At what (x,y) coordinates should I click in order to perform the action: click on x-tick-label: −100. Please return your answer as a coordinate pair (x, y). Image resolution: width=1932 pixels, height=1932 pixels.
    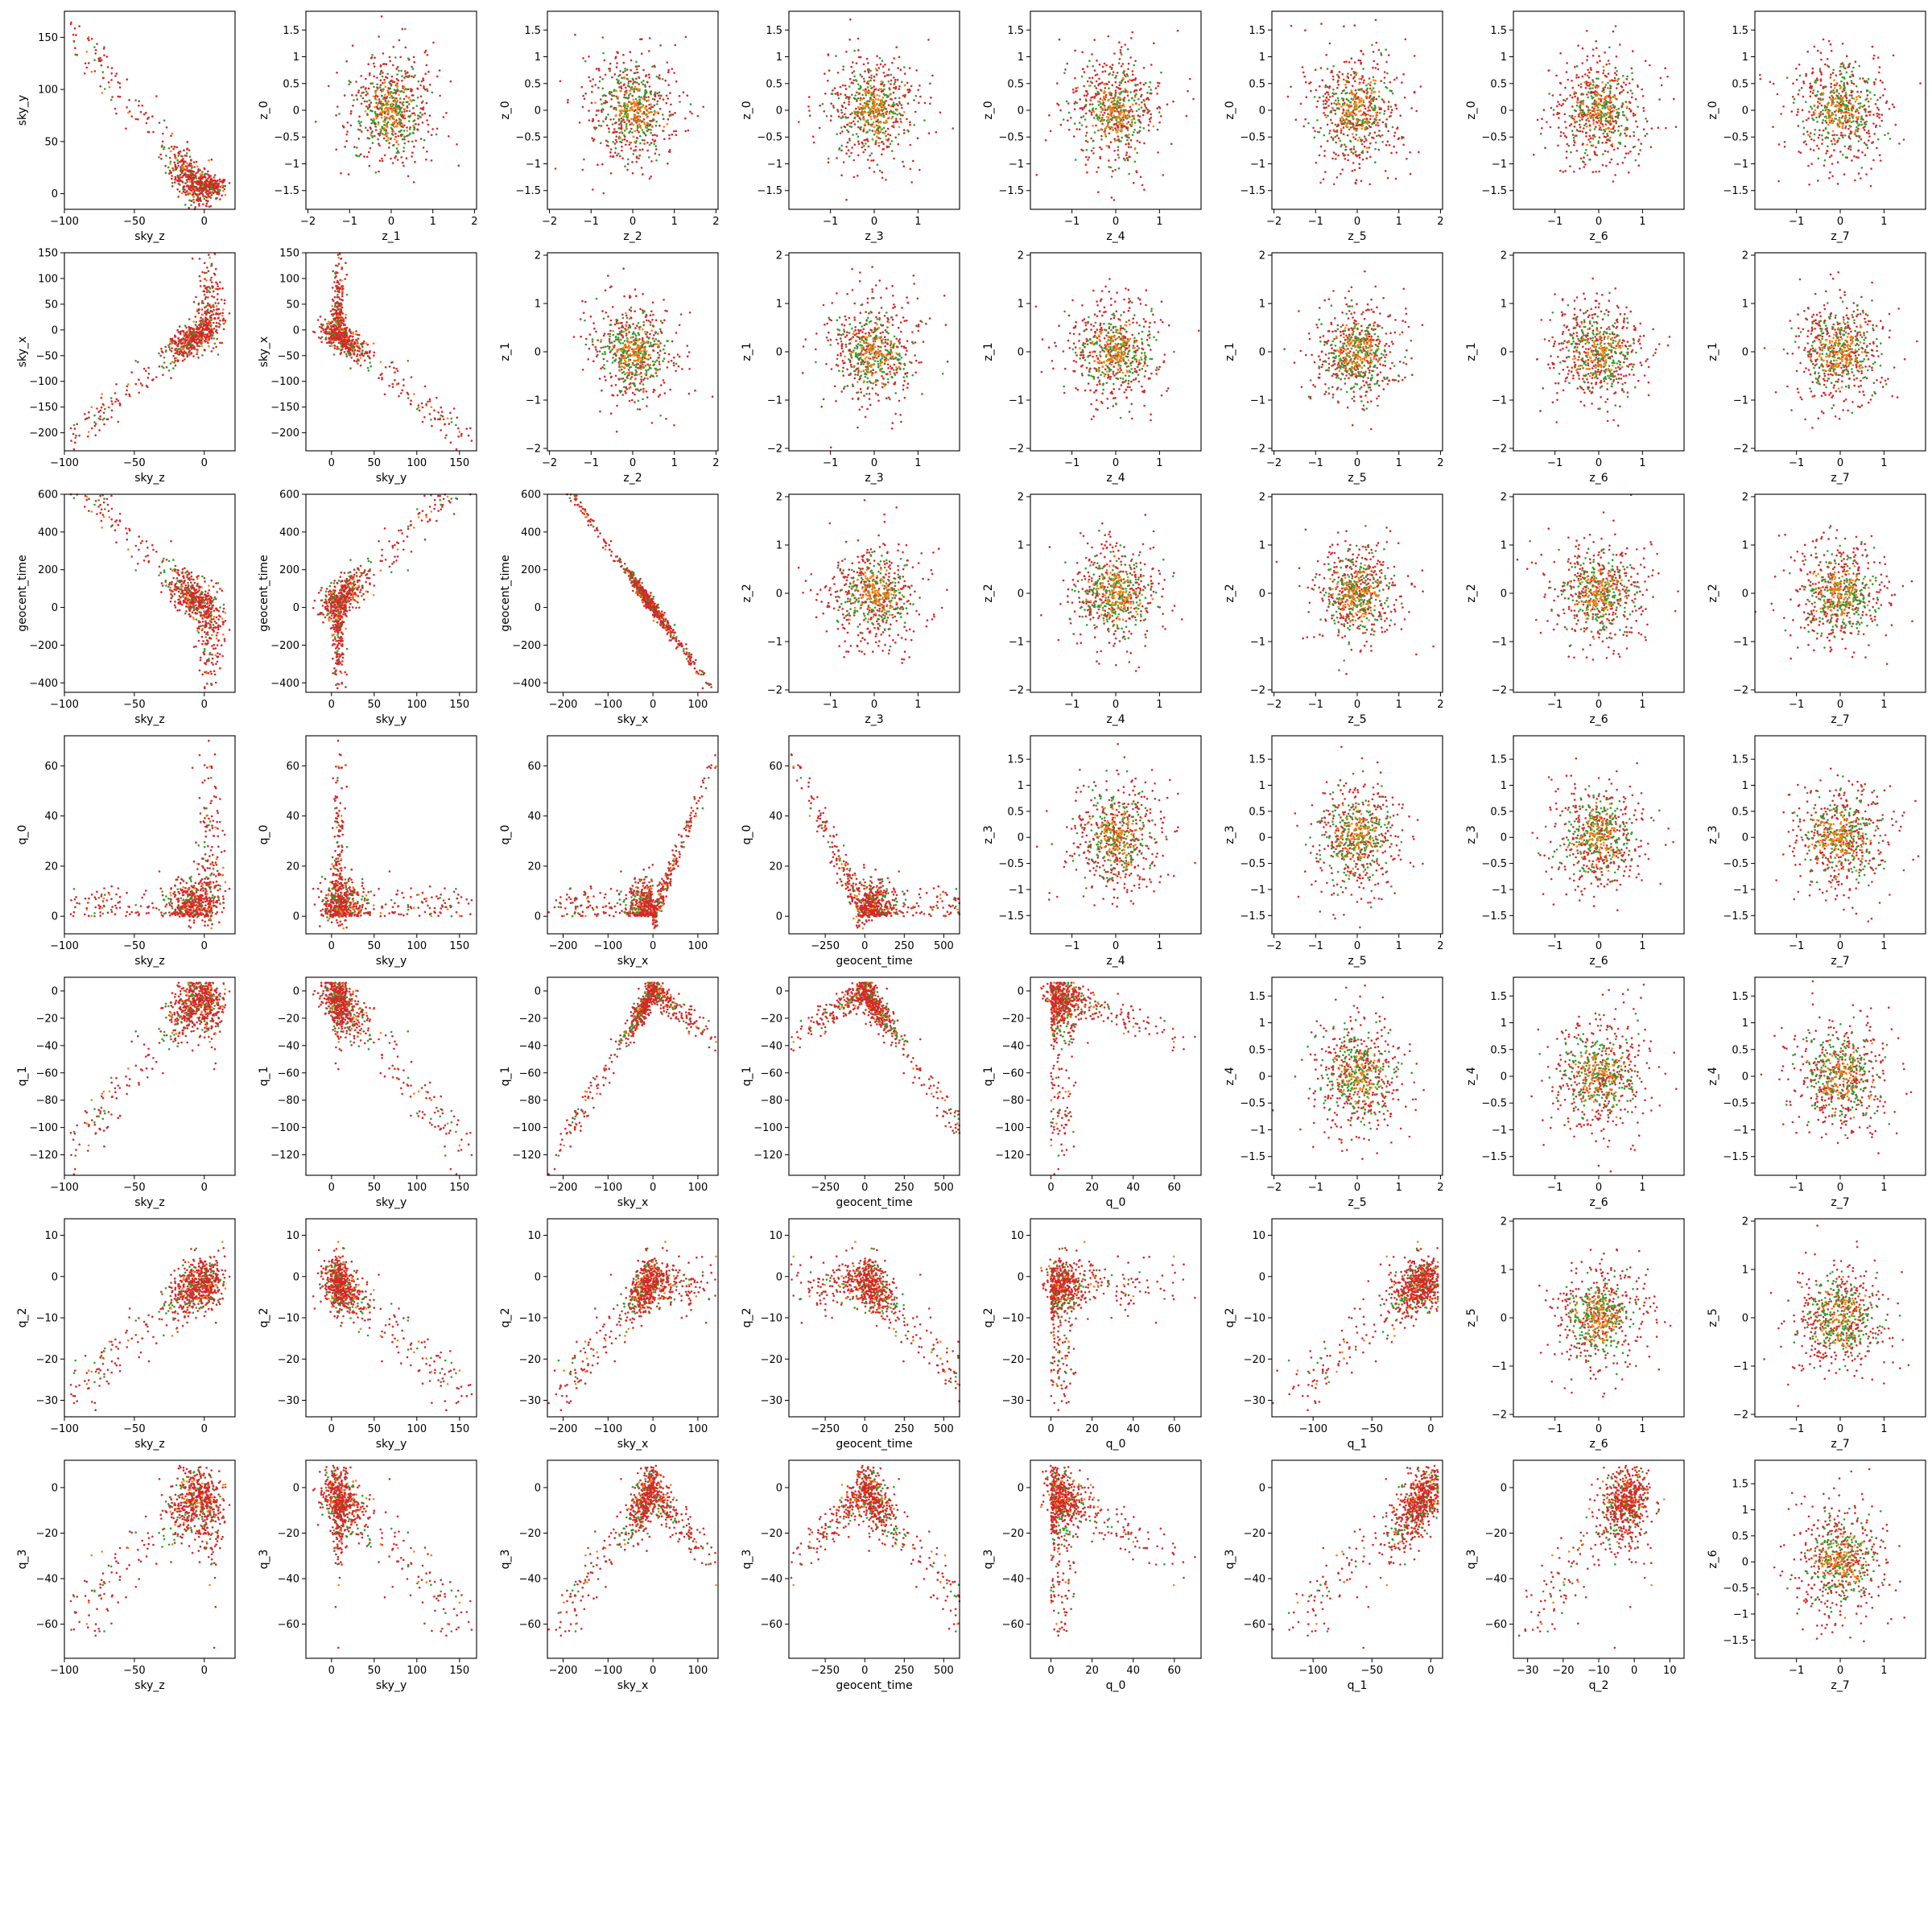
    Looking at the image, I should click on (64, 705).